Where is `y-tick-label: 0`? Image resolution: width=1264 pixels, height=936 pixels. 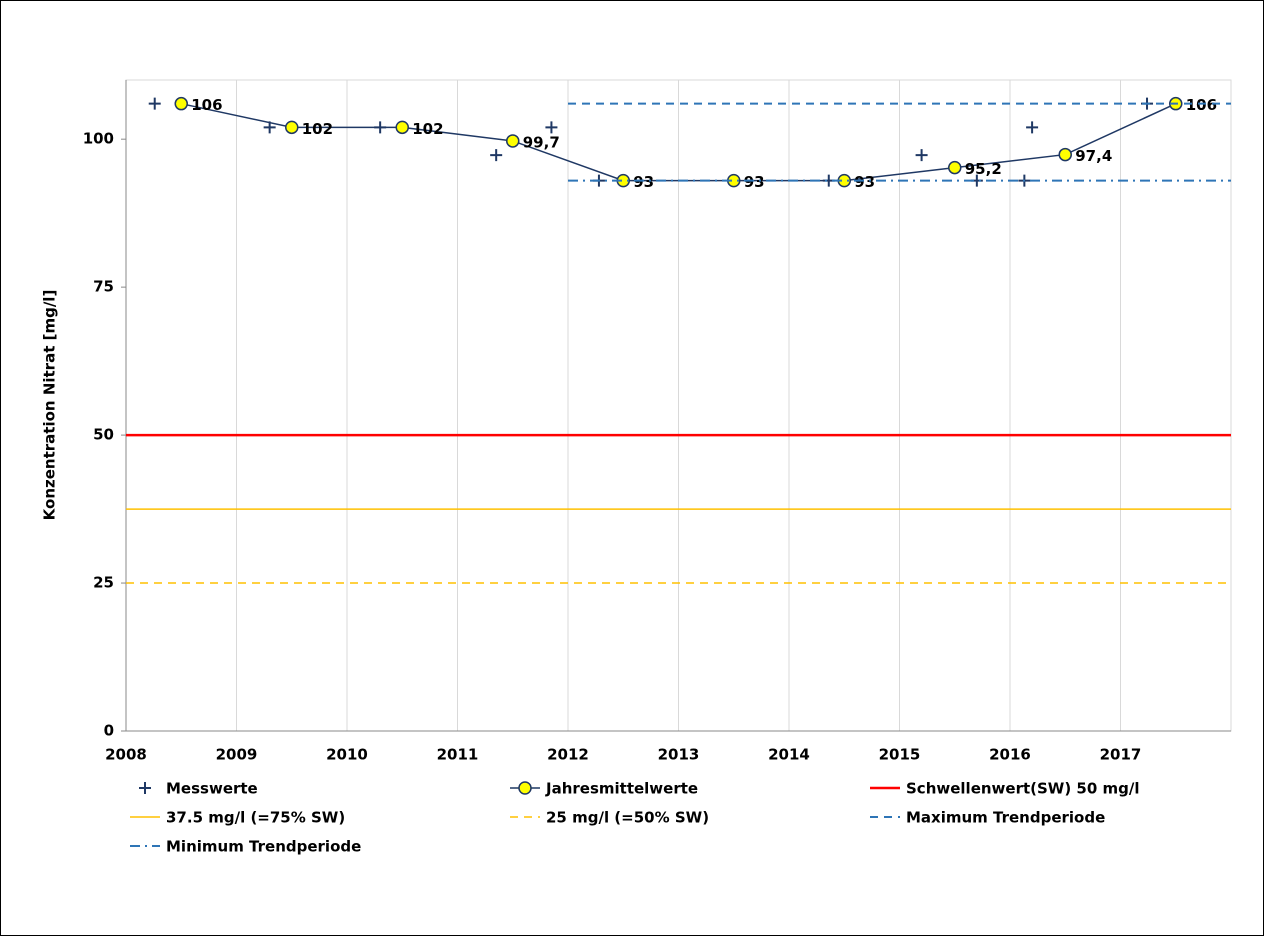 y-tick-label: 0 is located at coordinates (109, 731).